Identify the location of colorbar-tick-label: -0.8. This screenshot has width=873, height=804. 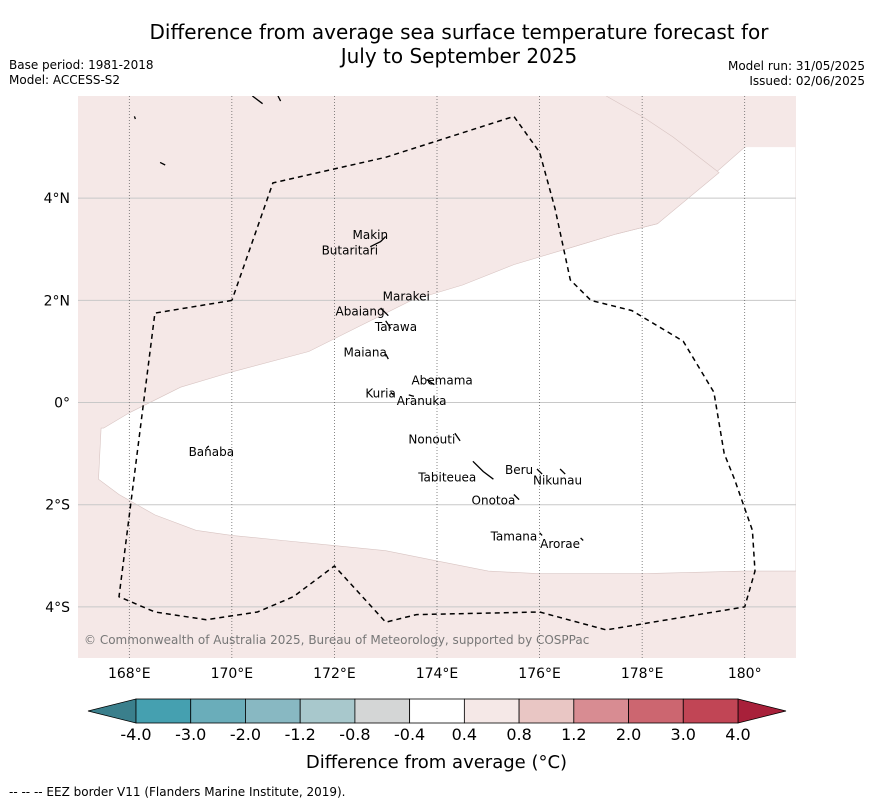
(354, 734).